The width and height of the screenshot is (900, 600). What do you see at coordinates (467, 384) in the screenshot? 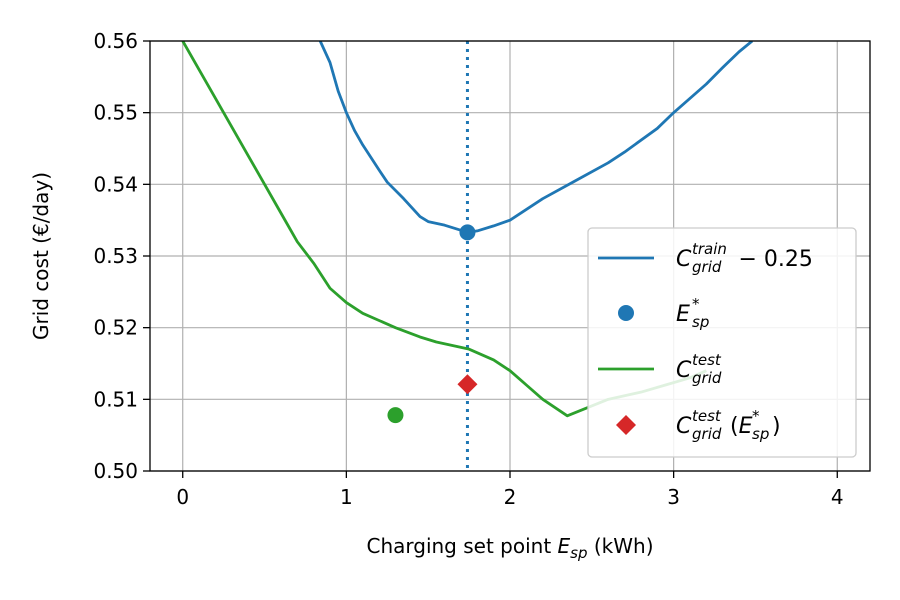
I see `marker-test_at_esp` at bounding box center [467, 384].